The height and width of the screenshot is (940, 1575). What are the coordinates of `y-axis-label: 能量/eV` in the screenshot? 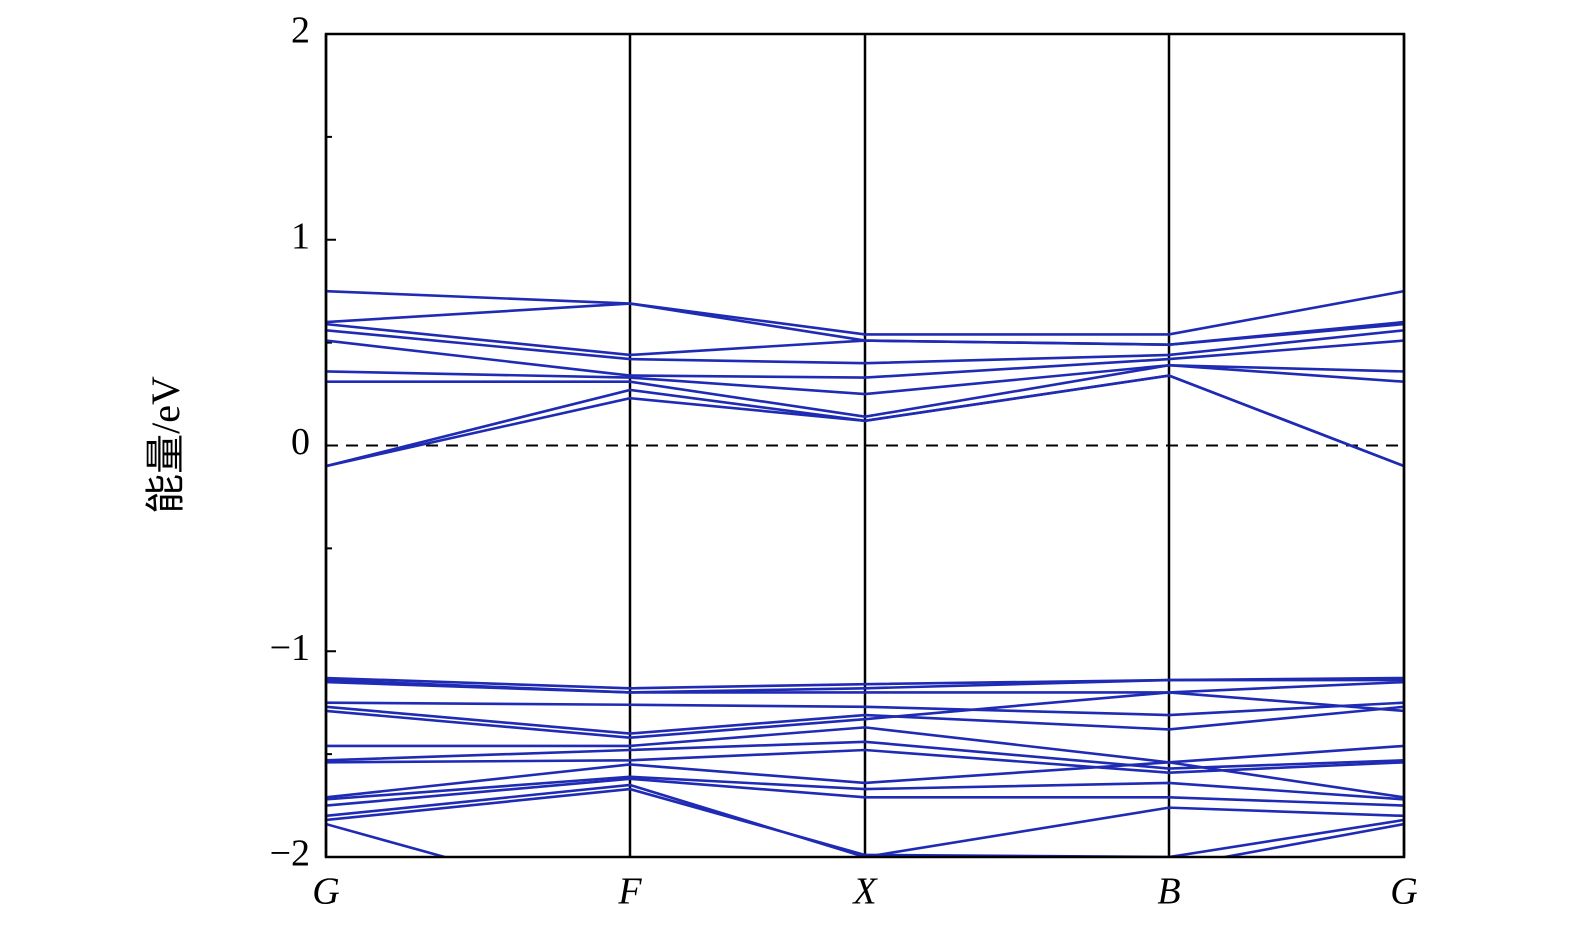 It's located at (165, 445).